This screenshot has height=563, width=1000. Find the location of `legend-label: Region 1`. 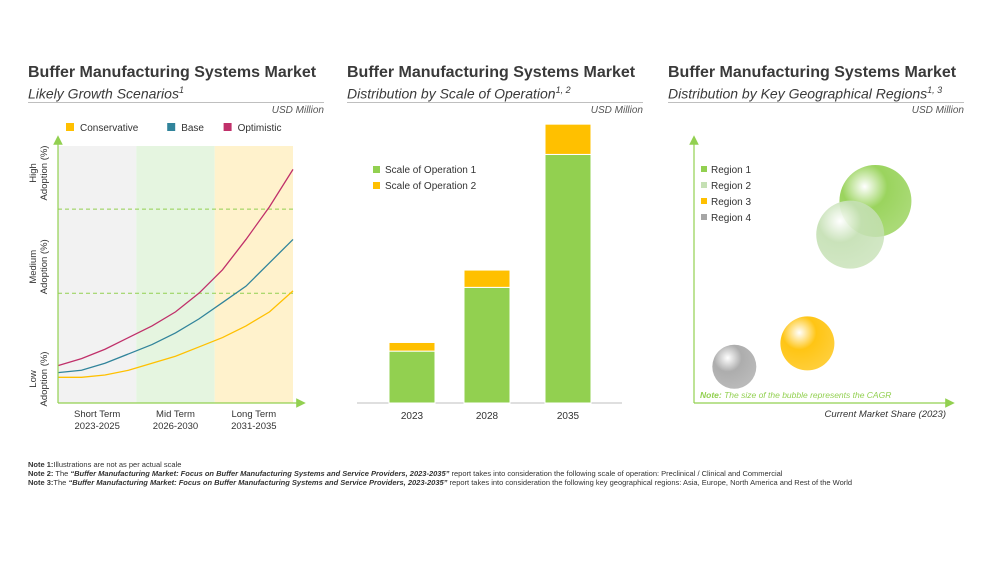

legend-label: Region 1 is located at coordinates (731, 170).